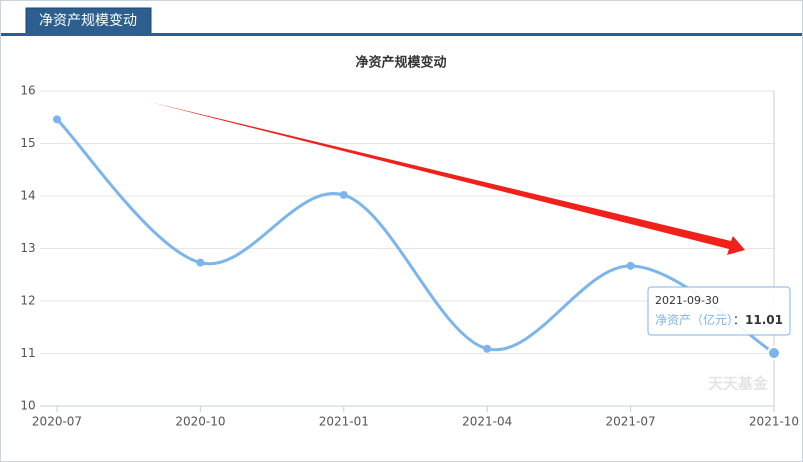 This screenshot has height=462, width=803. I want to click on tooltip: 2021-09-30 净资产（亿元）：11.01, so click(719, 311).